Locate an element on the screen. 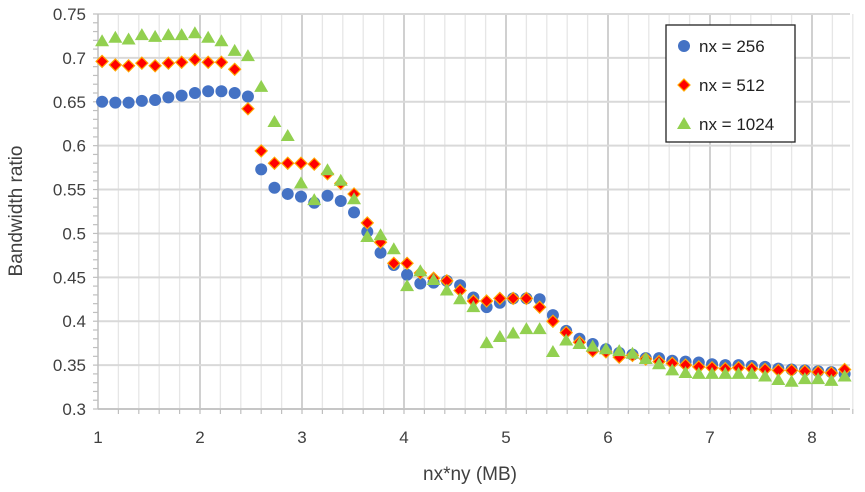  x-tick-label: 3 is located at coordinates (301, 437).